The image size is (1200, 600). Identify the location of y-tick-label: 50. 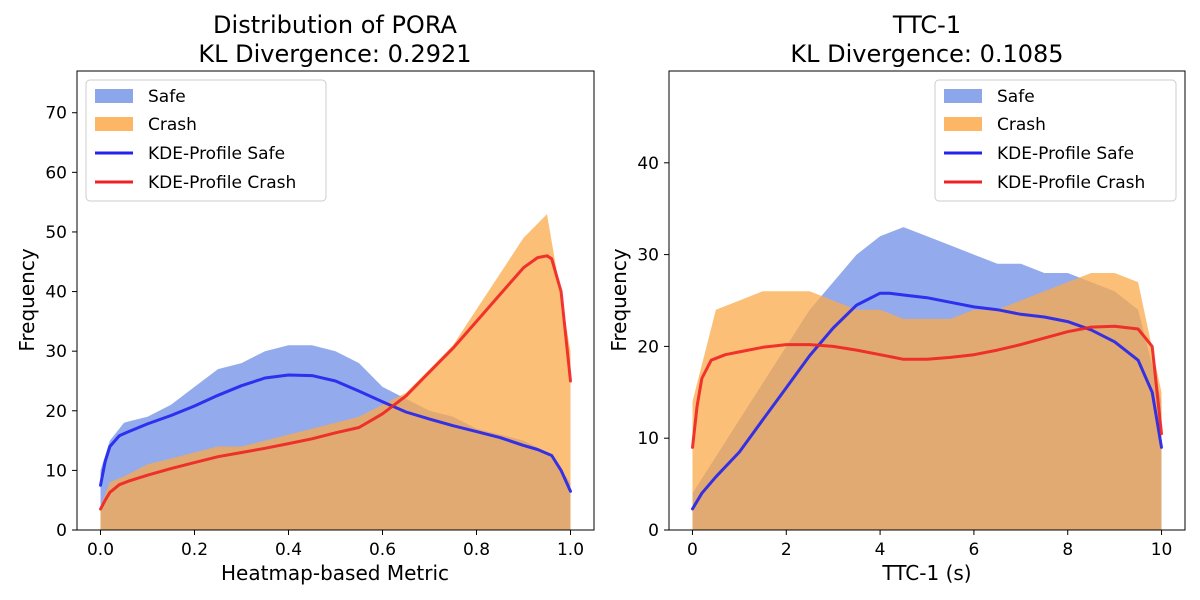
(56, 233).